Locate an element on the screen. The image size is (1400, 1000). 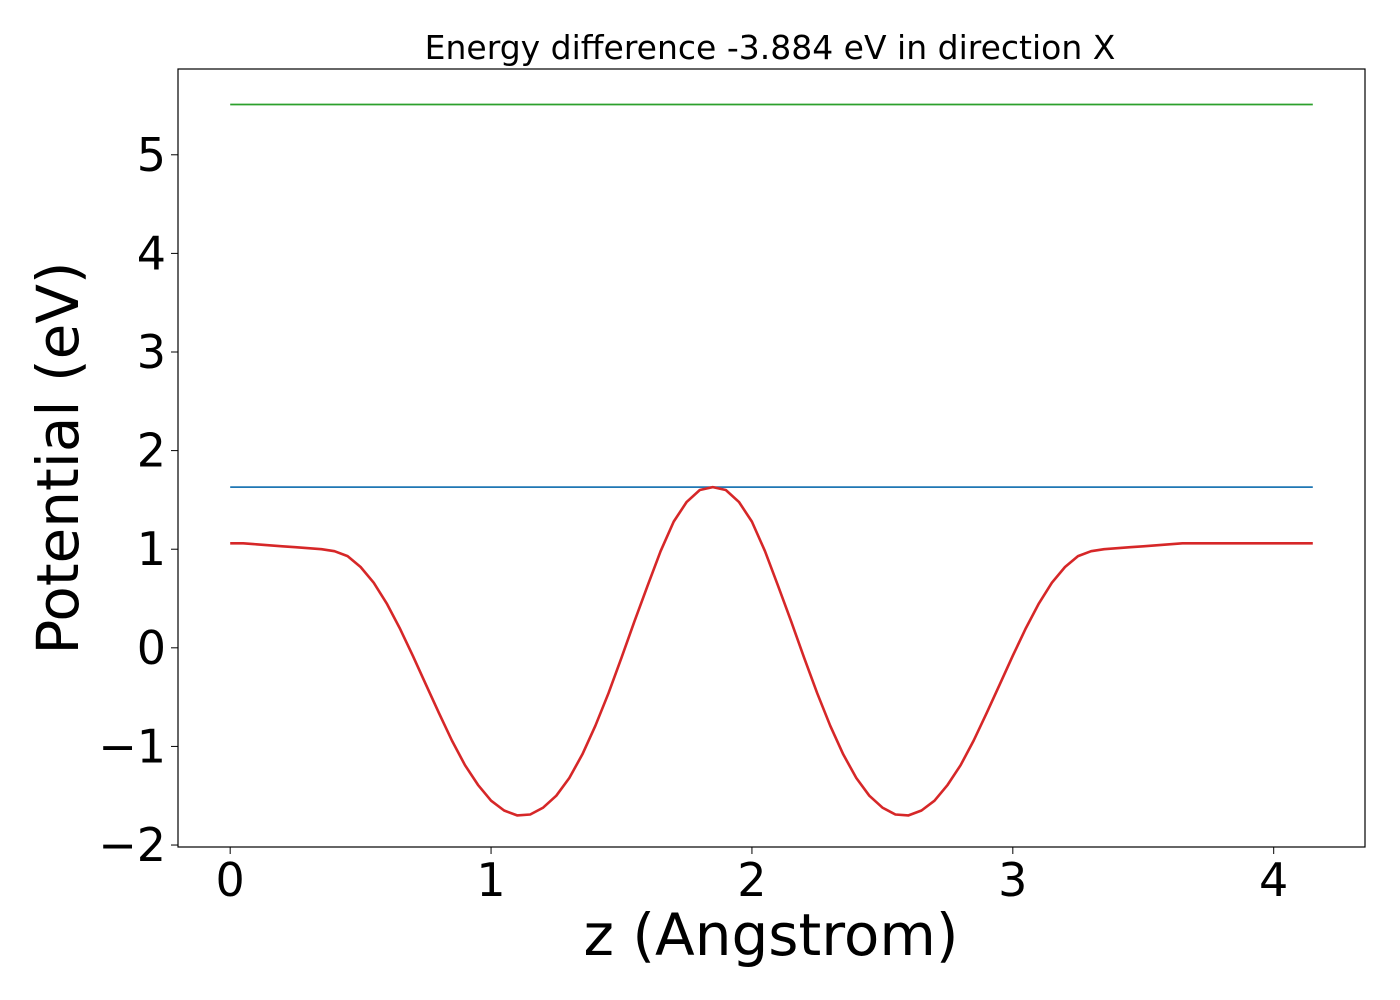
x-tick-label: 0 is located at coordinates (230, 880).